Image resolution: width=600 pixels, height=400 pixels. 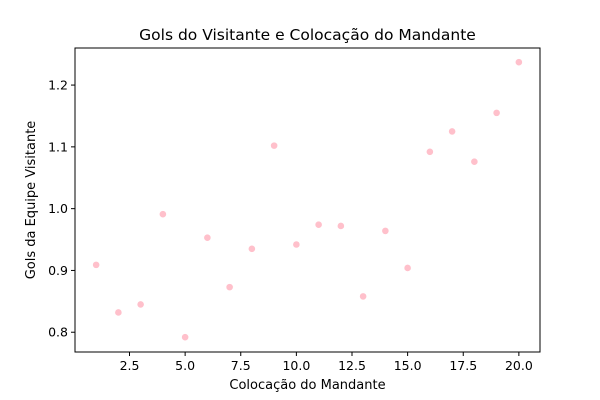 What do you see at coordinates (352, 365) in the screenshot?
I see `x-tick-label: 12.5` at bounding box center [352, 365].